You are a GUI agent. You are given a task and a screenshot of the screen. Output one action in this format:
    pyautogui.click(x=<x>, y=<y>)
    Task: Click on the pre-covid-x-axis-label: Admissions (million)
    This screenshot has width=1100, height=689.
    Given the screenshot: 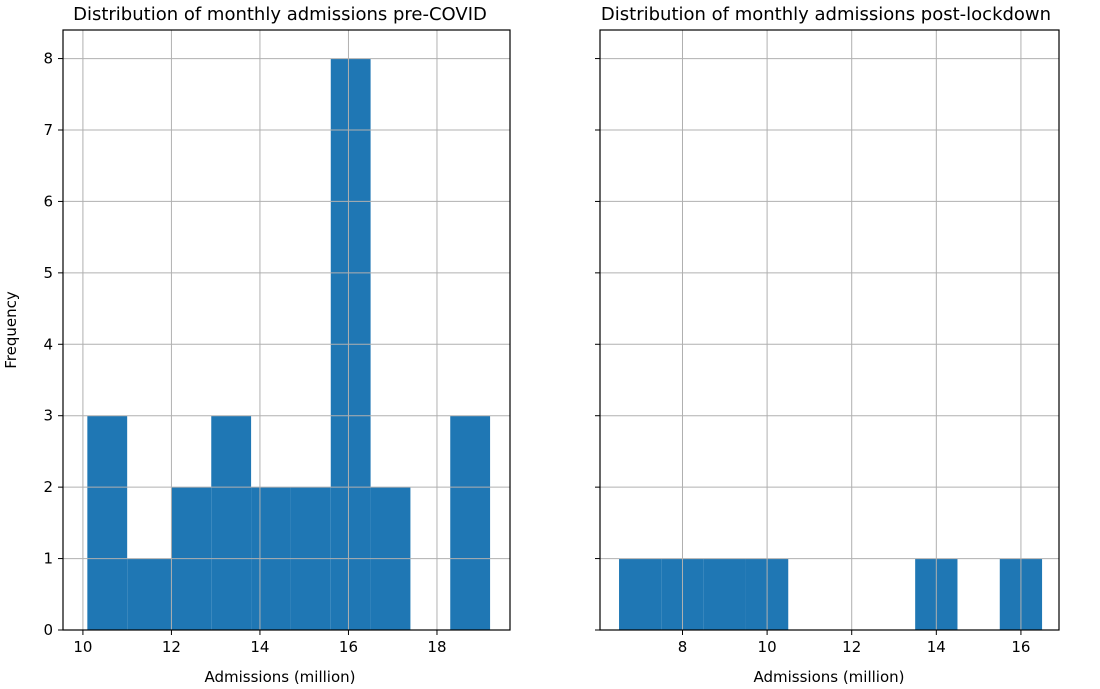 What is the action you would take?
    pyautogui.click(x=279, y=677)
    